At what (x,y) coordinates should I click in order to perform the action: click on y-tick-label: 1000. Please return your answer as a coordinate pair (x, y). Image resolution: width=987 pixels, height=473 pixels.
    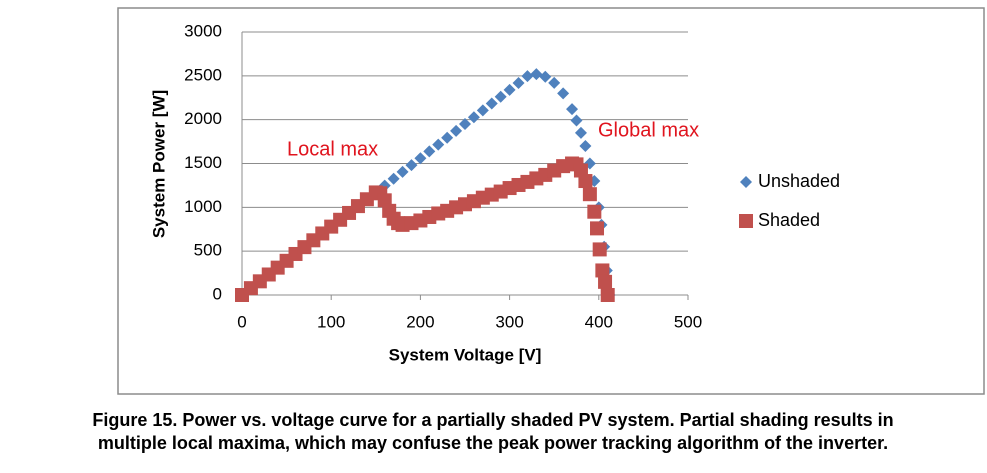
    Looking at the image, I should click on (203, 206).